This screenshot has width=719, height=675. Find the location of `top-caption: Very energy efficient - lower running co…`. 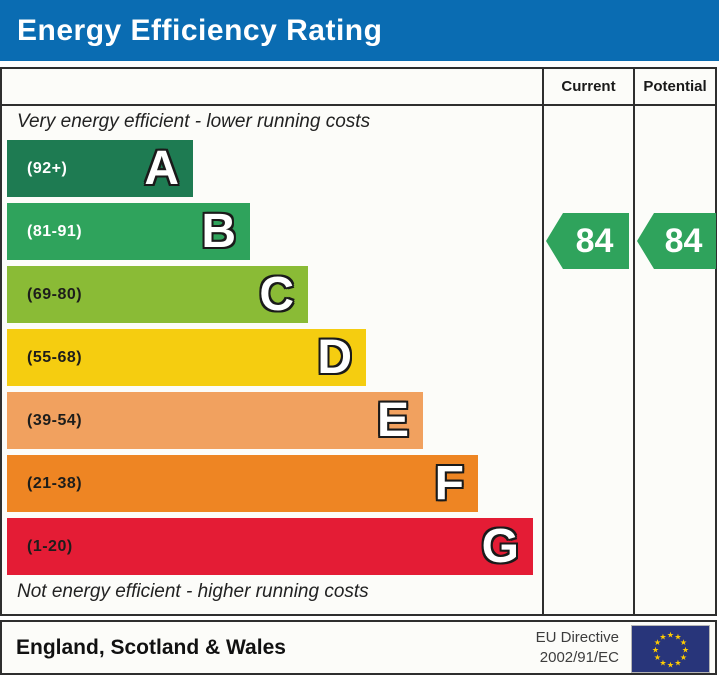

top-caption: Very energy efficient - lower running co… is located at coordinates (194, 121).